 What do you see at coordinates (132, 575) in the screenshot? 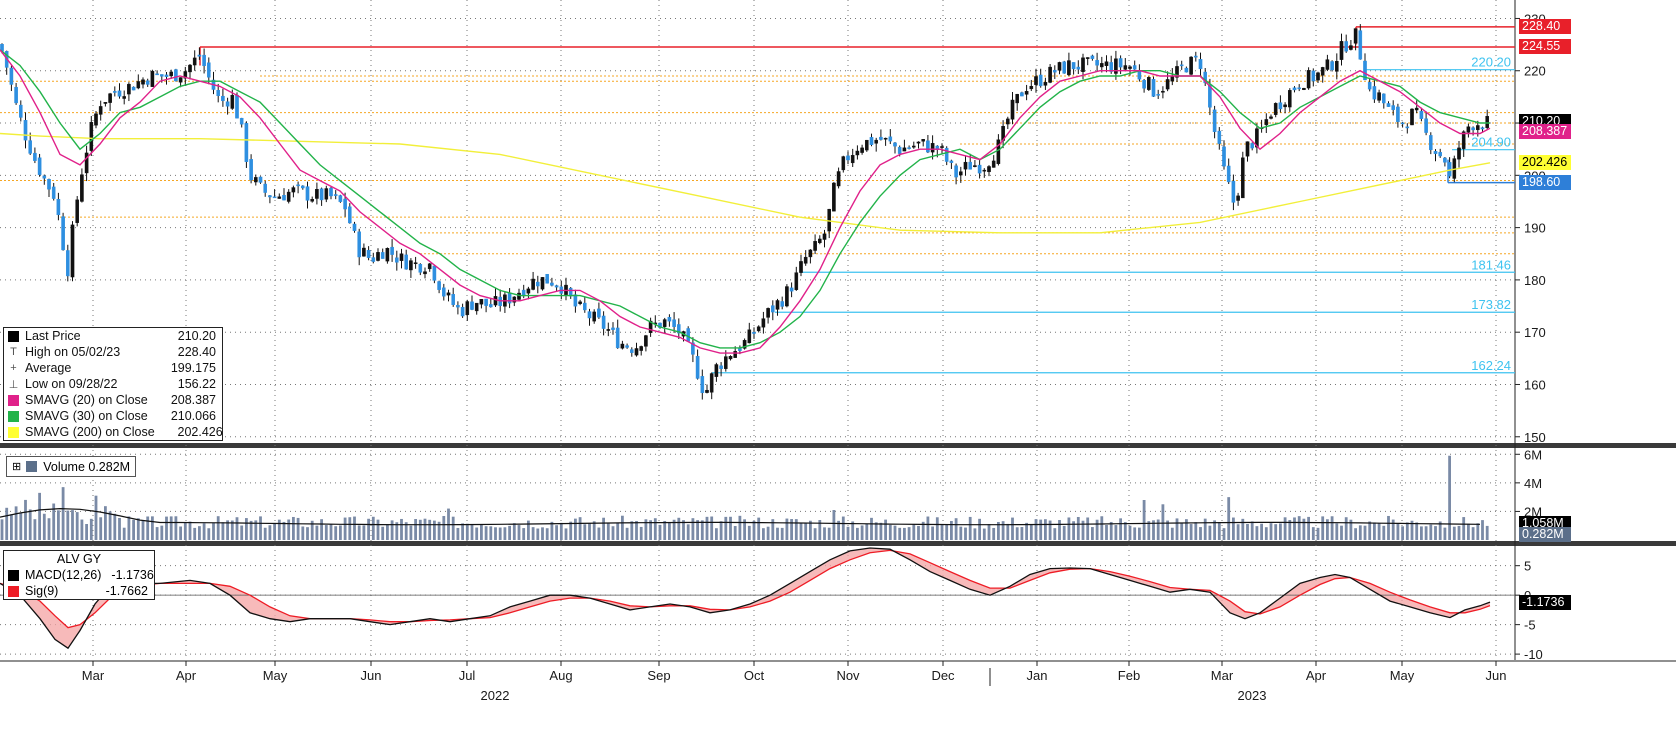
I see `legend-value: -1.1736` at bounding box center [132, 575].